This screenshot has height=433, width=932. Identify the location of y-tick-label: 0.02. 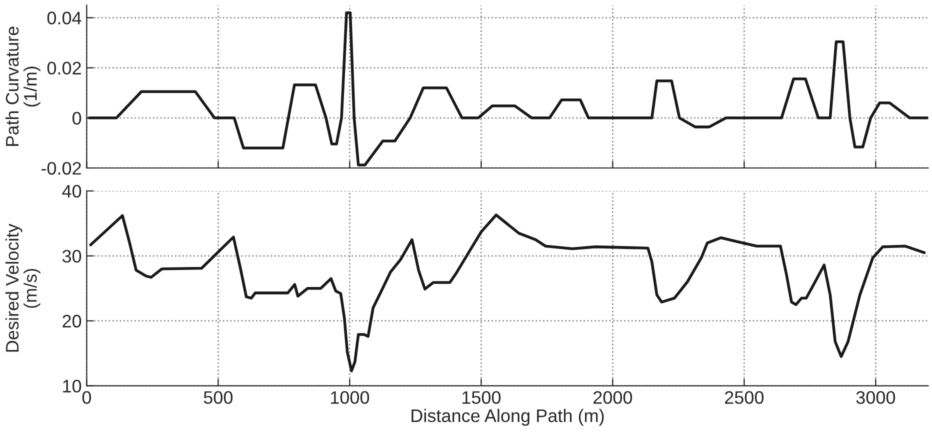
(64, 68).